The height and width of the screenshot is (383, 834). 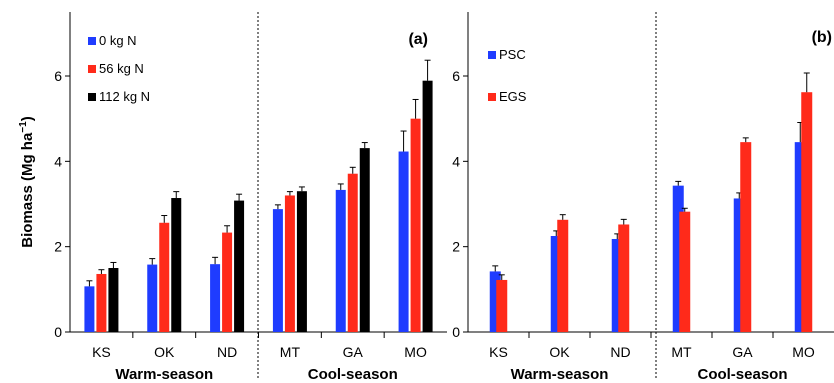 I want to click on y-axis-label-superscript: −1, so click(x=23, y=127).